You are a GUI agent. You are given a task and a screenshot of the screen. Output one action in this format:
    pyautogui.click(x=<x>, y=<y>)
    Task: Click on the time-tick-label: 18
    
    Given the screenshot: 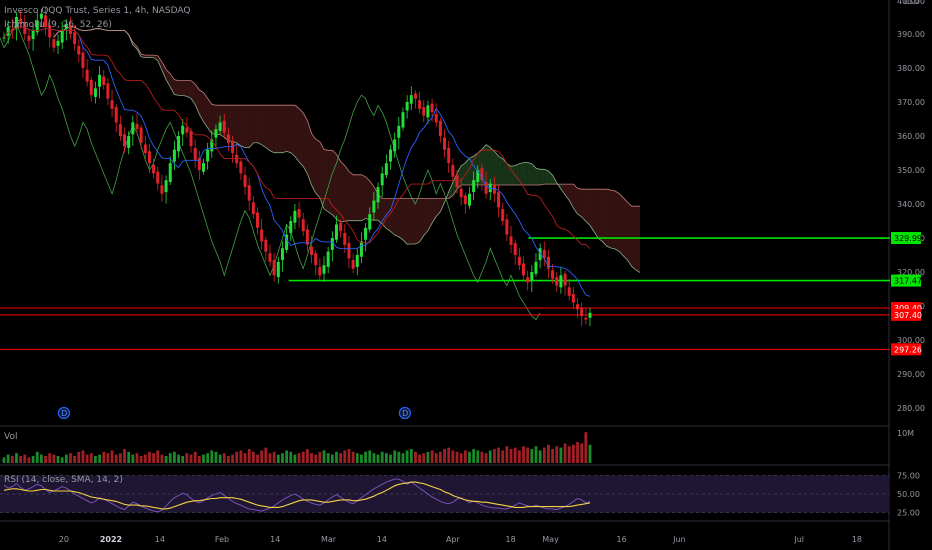 What is the action you would take?
    pyautogui.click(x=857, y=539)
    